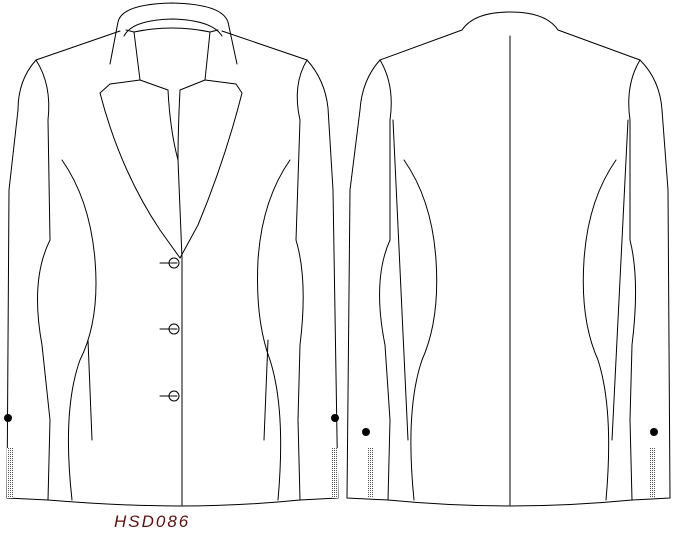  What do you see at coordinates (634, 90) in the screenshot?
I see `back-right-armhole` at bounding box center [634, 90].